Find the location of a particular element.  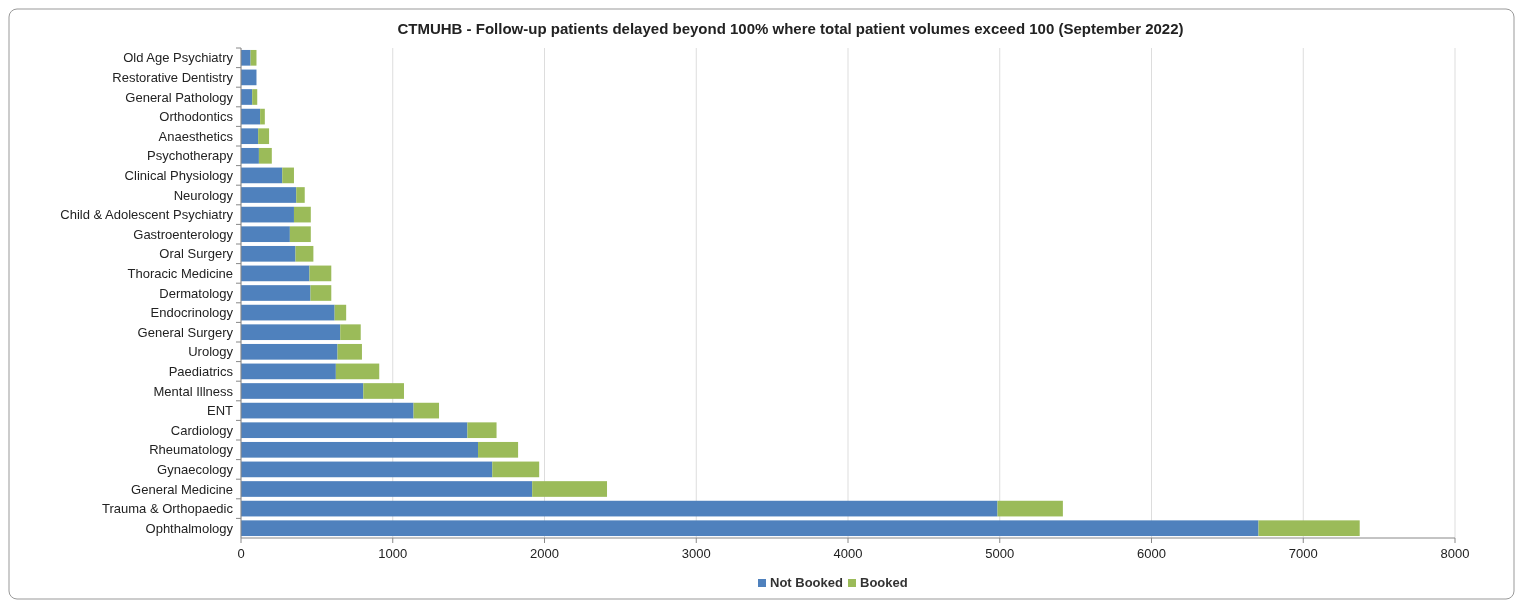

y-tick-label: Old Age Psychiatry is located at coordinates (178, 58).